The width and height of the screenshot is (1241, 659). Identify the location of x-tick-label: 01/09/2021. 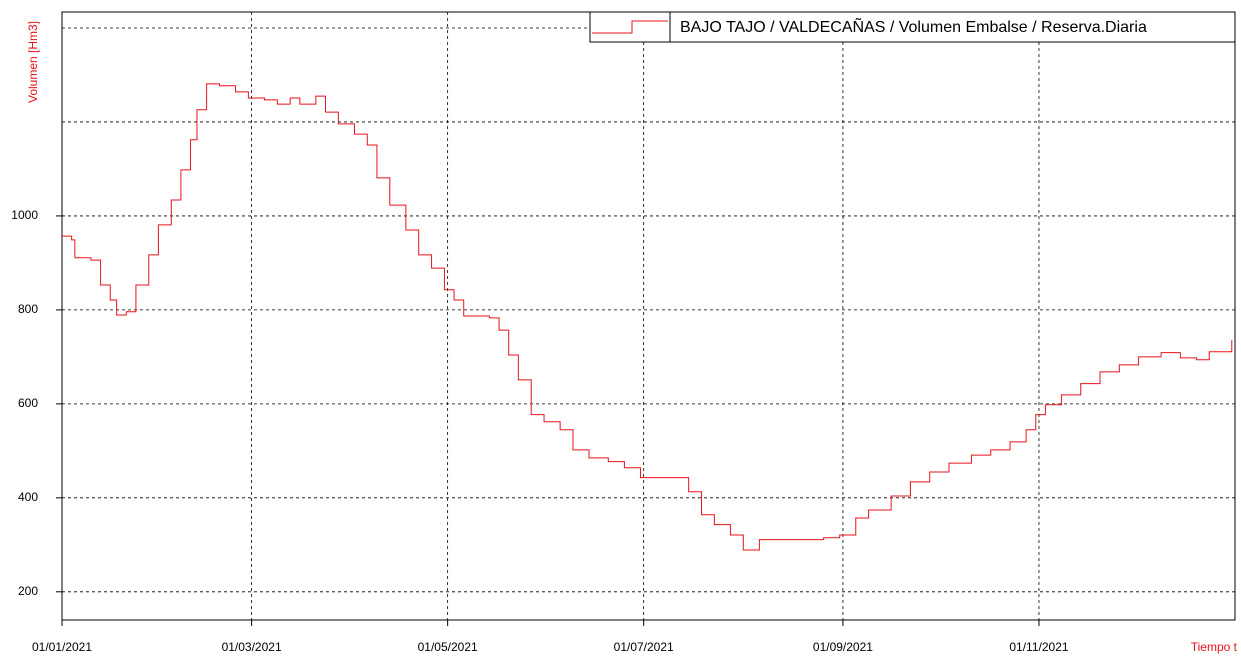
(843, 647).